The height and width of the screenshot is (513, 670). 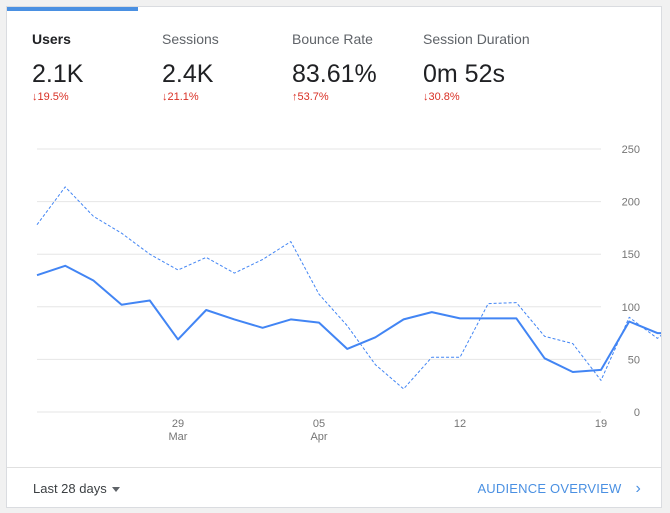 What do you see at coordinates (634, 360) in the screenshot?
I see `y-tick-label: 50` at bounding box center [634, 360].